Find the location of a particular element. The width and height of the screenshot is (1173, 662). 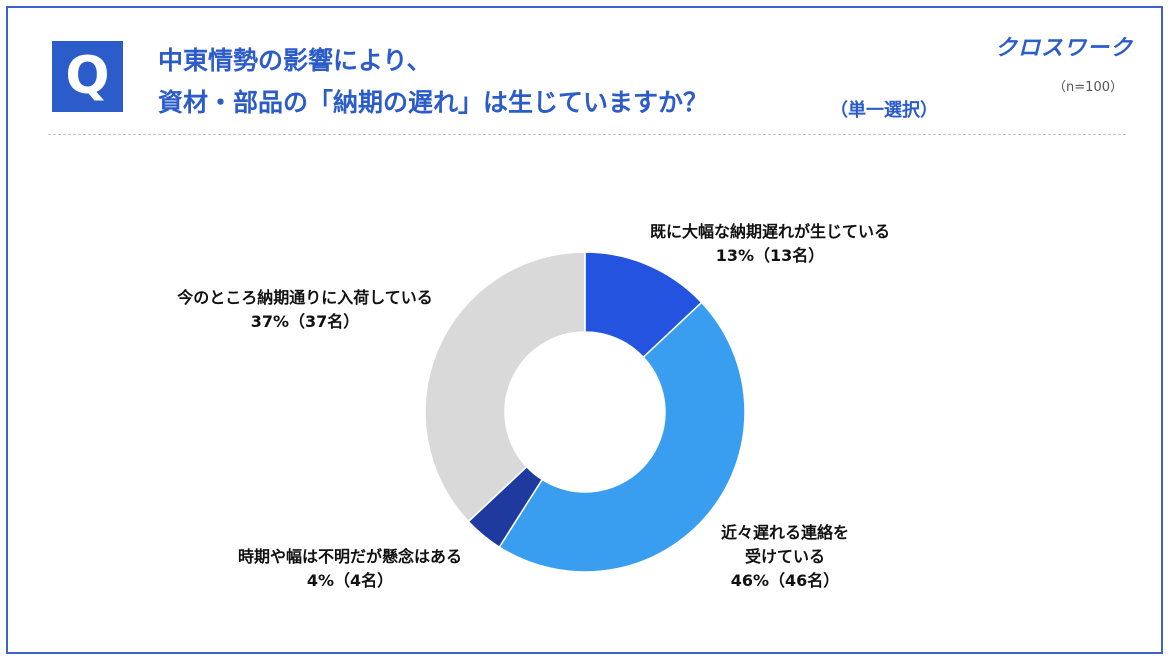

question-title-line1: 中東情勢の影響により、 is located at coordinates (295, 60).